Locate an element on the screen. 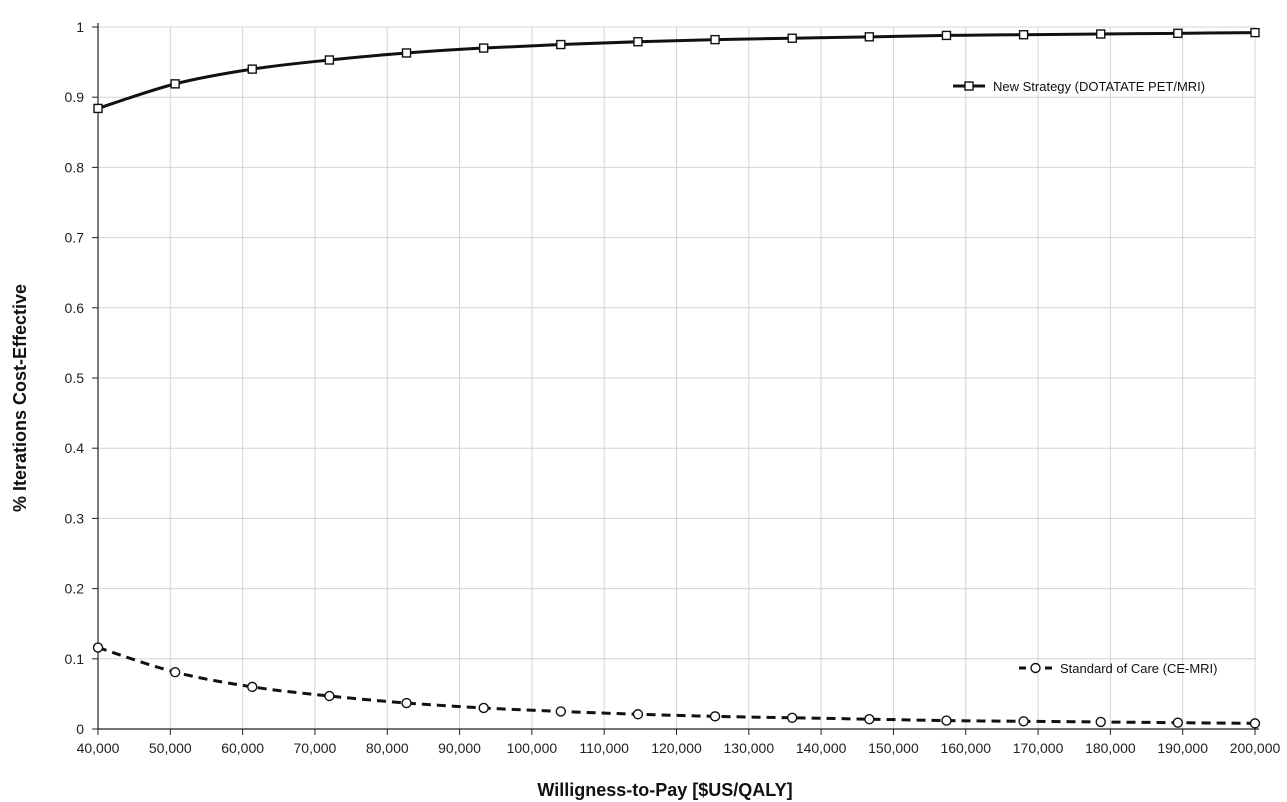 The width and height of the screenshot is (1287, 802). x-tick-label: 170,000 is located at coordinates (1038, 748).